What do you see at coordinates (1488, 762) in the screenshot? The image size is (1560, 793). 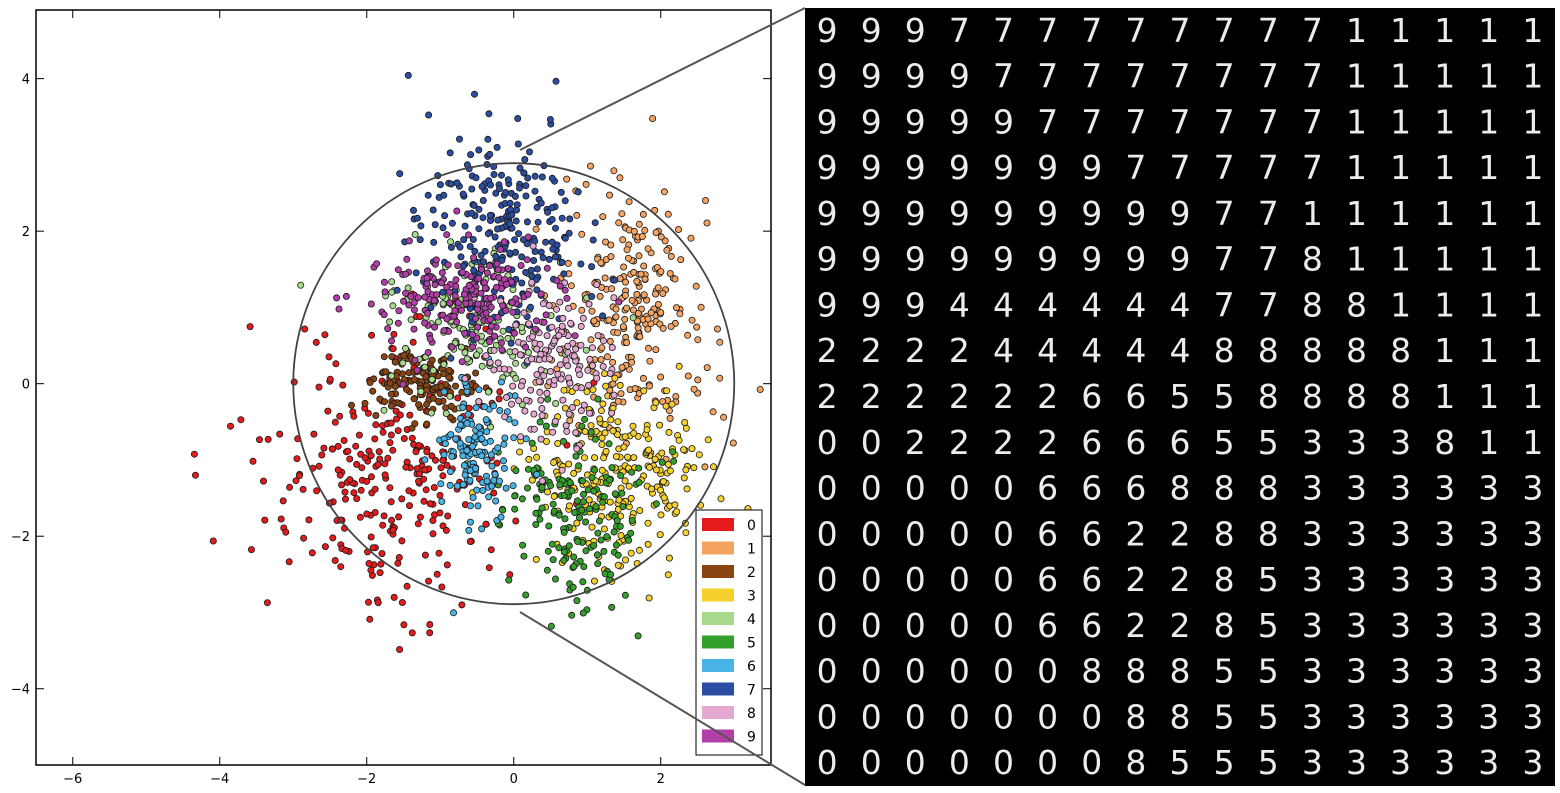 I see `digit-cell: 3` at bounding box center [1488, 762].